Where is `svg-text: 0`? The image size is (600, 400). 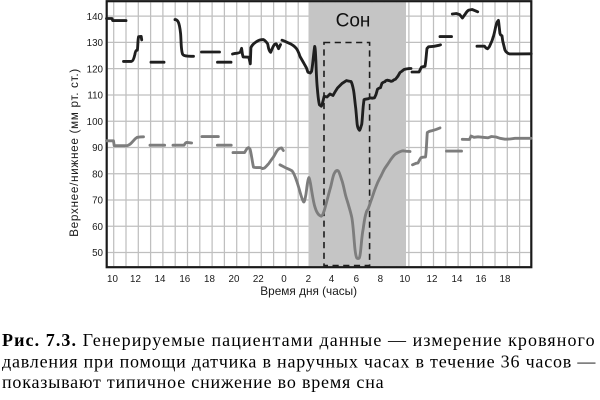
svg-text: 0 is located at coordinates (284, 279).